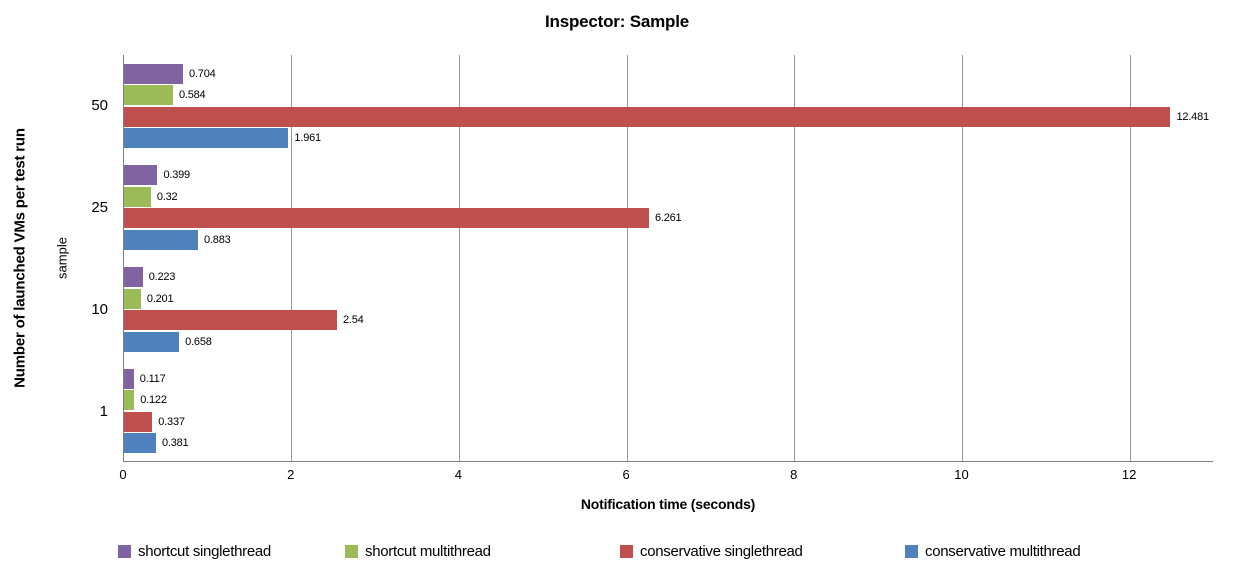  I want to click on legend-item-shortcut-multithread: shortcut multithread, so click(418, 551).